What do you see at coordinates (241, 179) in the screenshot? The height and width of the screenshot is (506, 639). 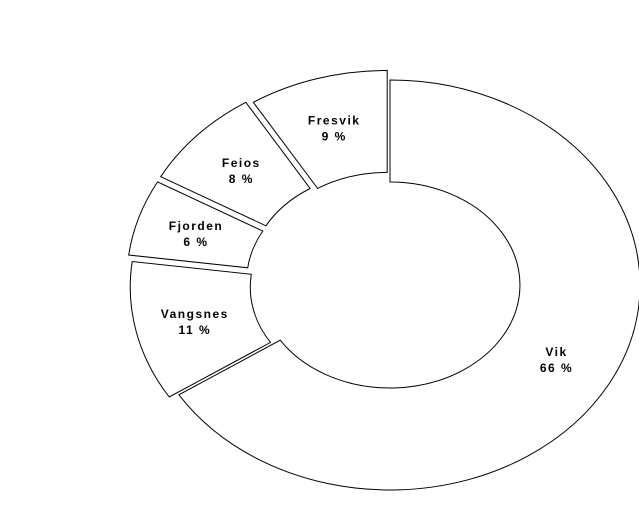 I see `slice-value-feios: 8 %` at bounding box center [241, 179].